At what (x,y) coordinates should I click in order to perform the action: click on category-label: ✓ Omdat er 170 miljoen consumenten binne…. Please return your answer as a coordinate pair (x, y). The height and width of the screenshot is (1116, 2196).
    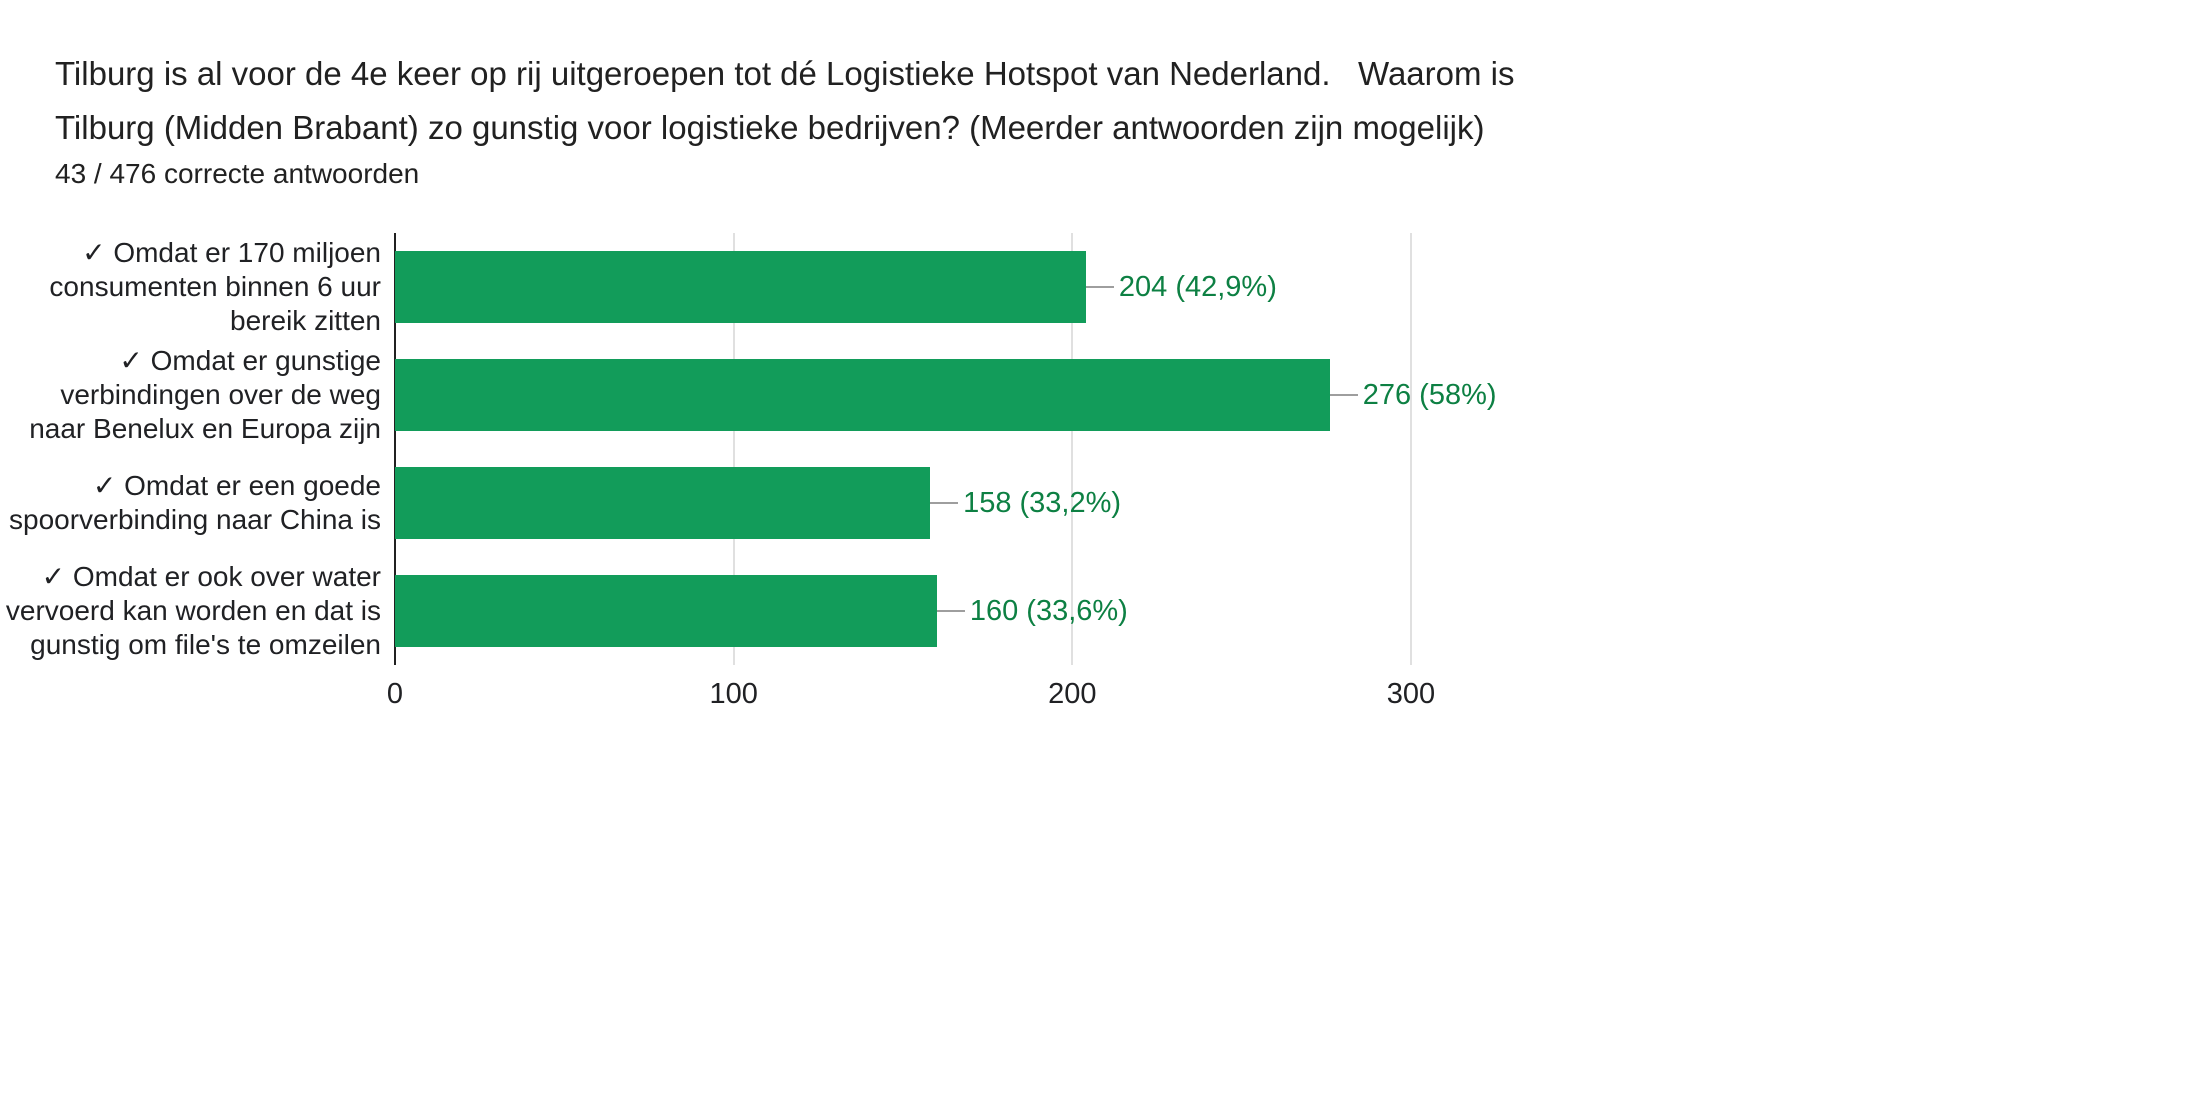
    Looking at the image, I should click on (215, 286).